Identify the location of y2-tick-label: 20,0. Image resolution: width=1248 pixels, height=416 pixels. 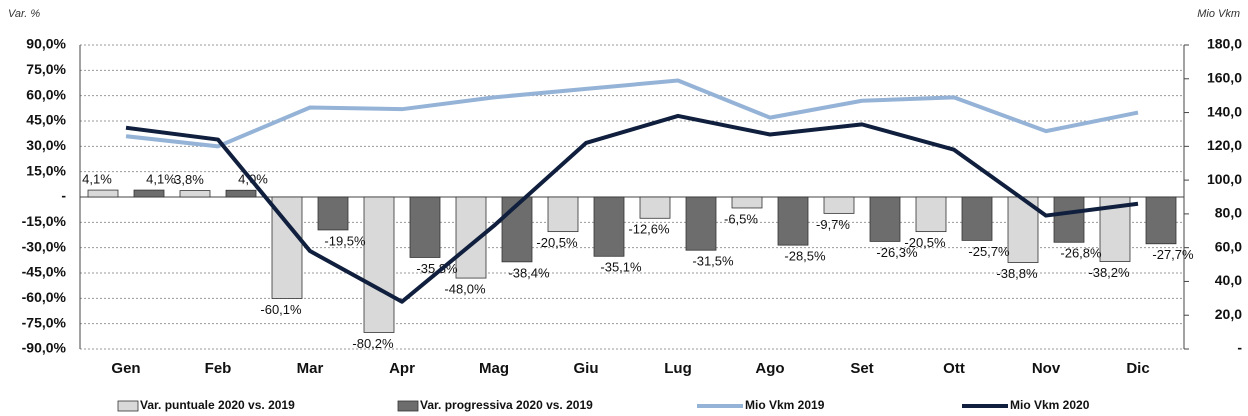
(1228, 314).